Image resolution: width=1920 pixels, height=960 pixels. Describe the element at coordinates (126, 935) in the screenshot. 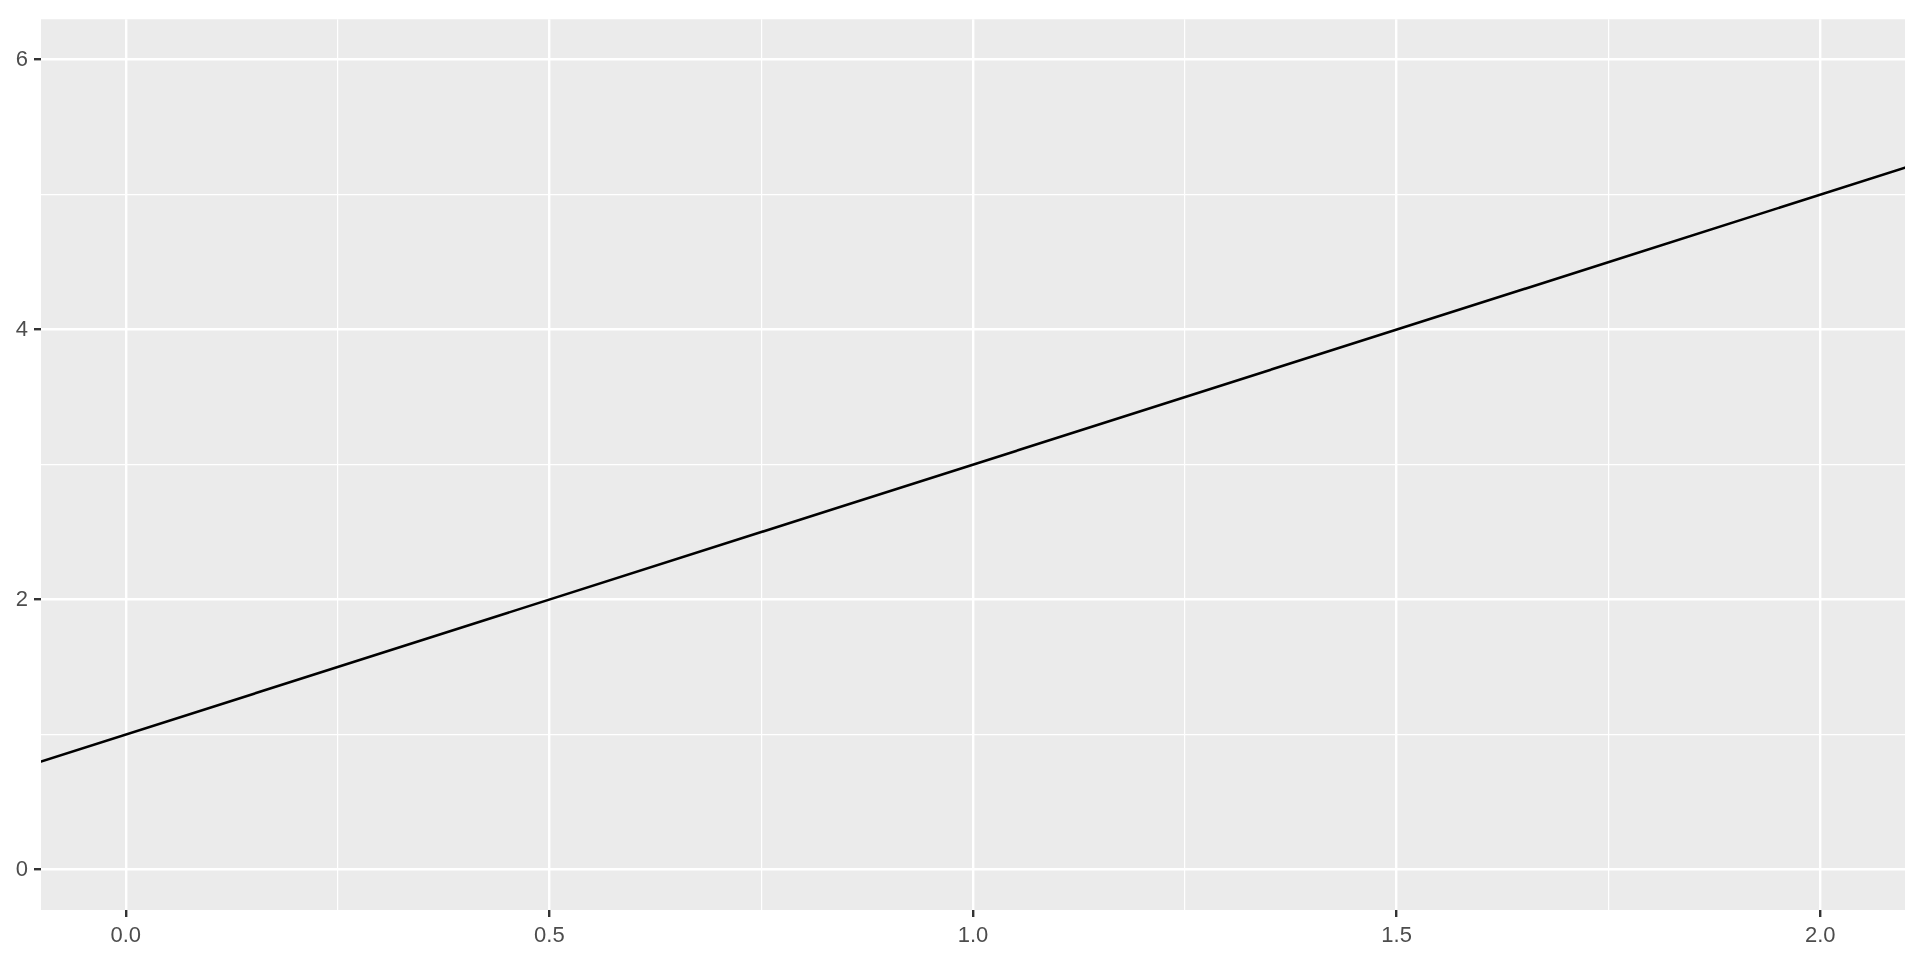

I see `x-tick-label: 0.0` at that location.